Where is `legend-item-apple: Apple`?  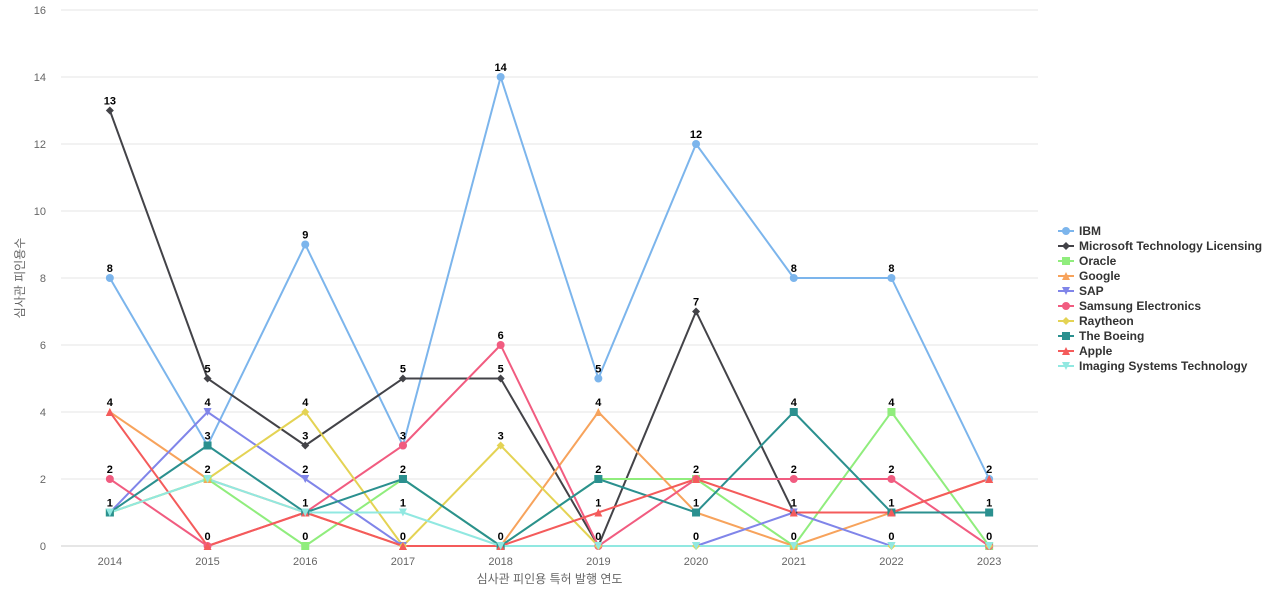
legend-item-apple: Apple is located at coordinates (1085, 351).